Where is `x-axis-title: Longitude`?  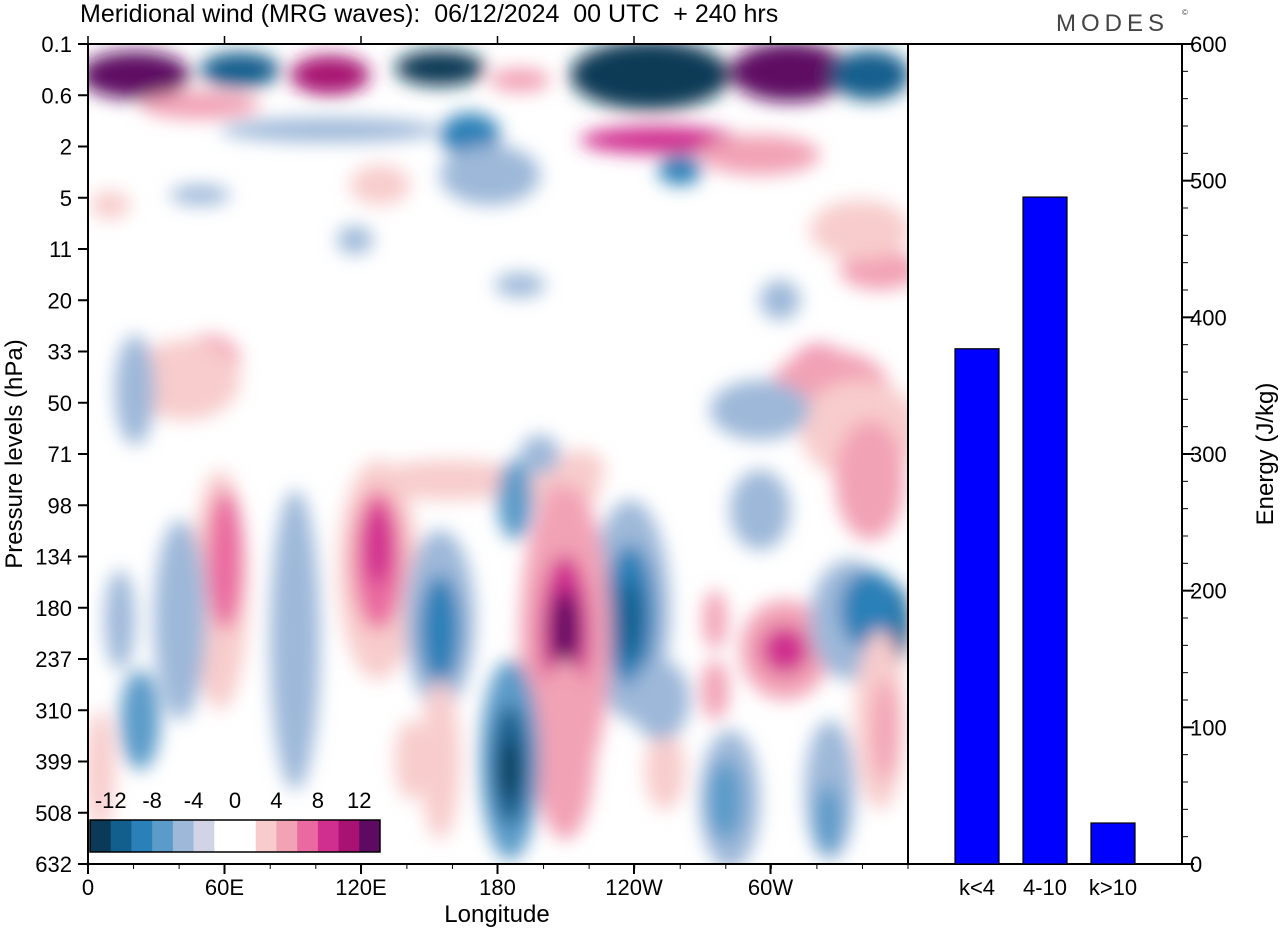 x-axis-title: Longitude is located at coordinates (496, 914).